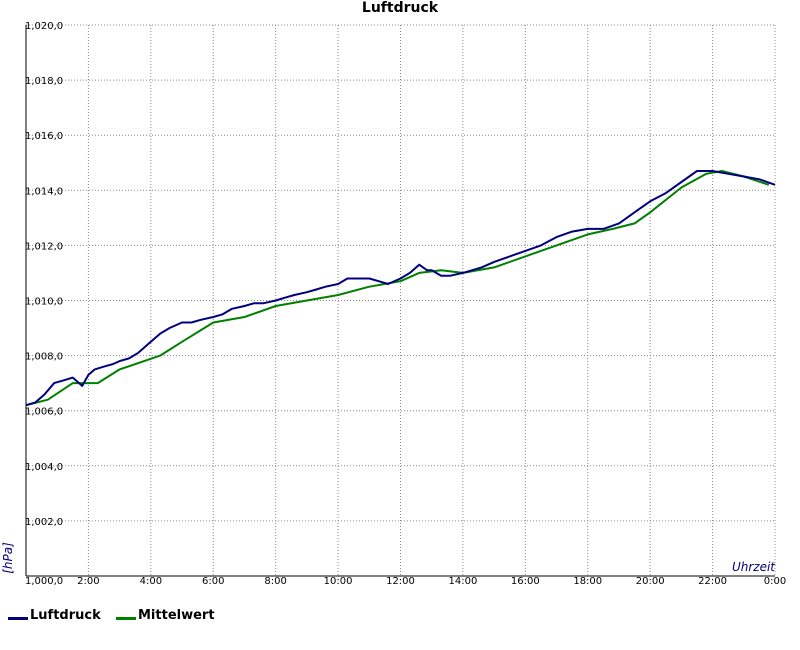  I want to click on legend-swatch-luftdruck, so click(18, 618).